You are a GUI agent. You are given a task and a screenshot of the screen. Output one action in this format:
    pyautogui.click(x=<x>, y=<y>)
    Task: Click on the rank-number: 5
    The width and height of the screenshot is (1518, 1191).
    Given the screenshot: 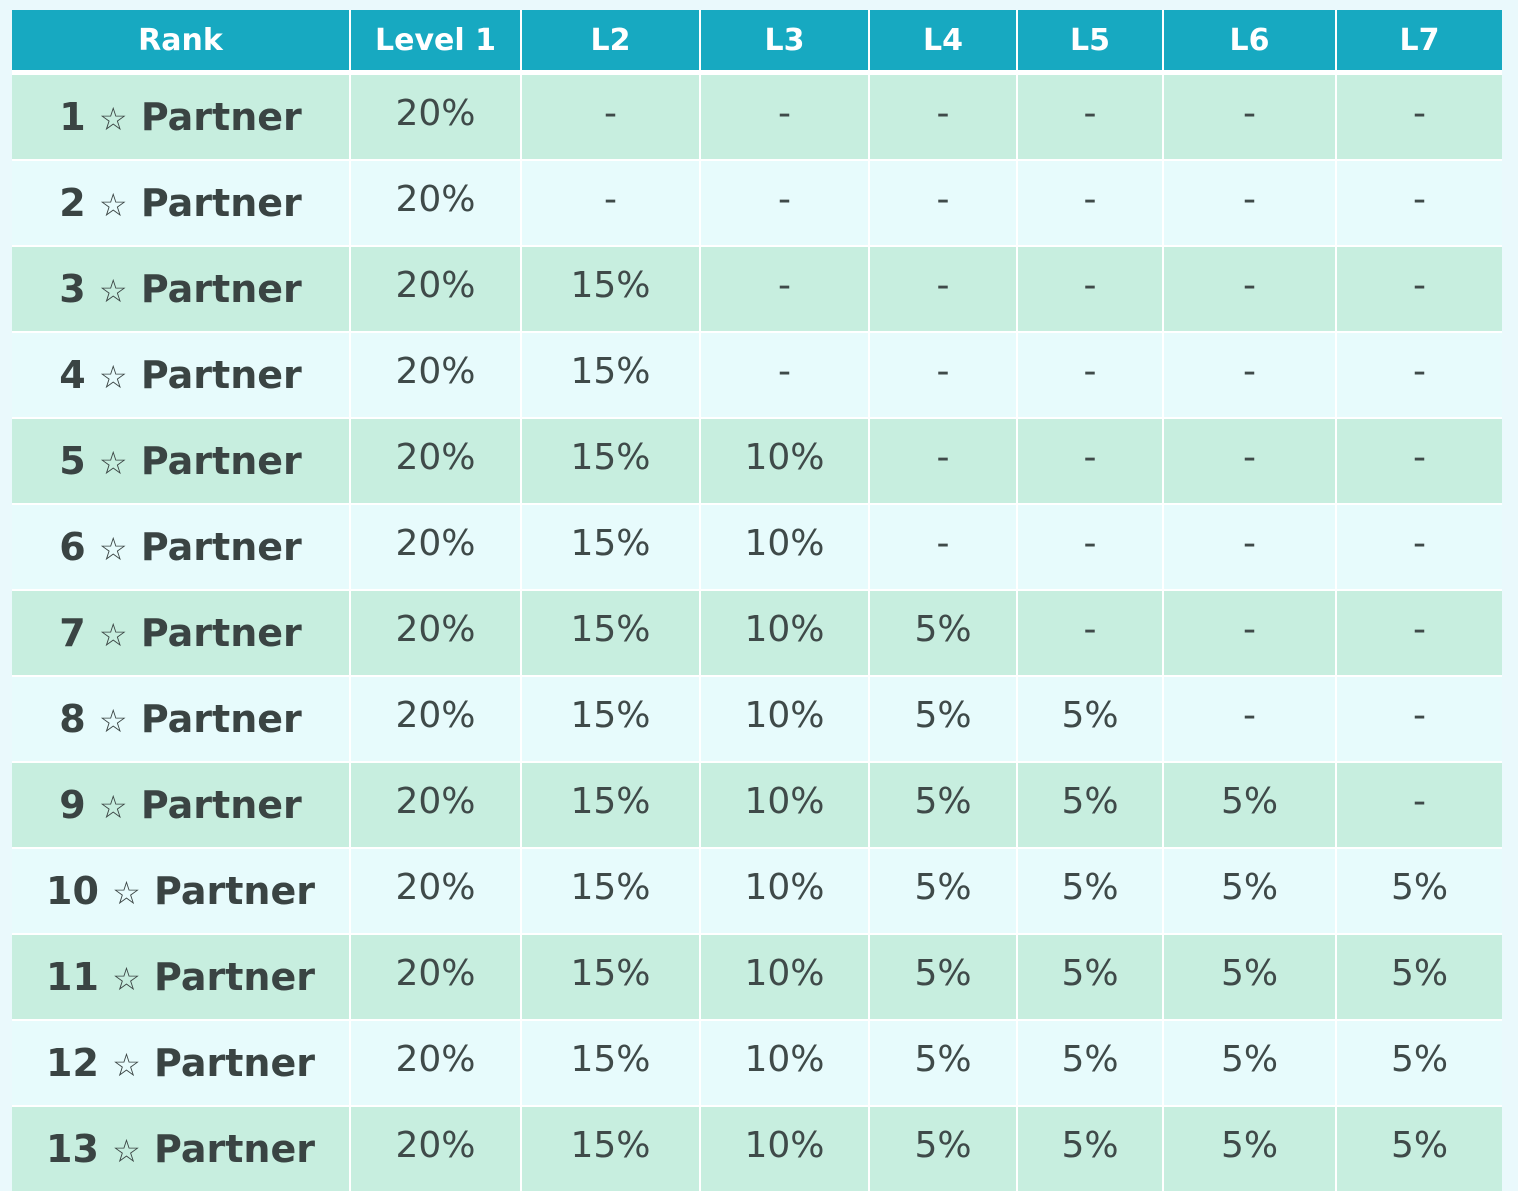 What is the action you would take?
    pyautogui.click(x=72, y=461)
    